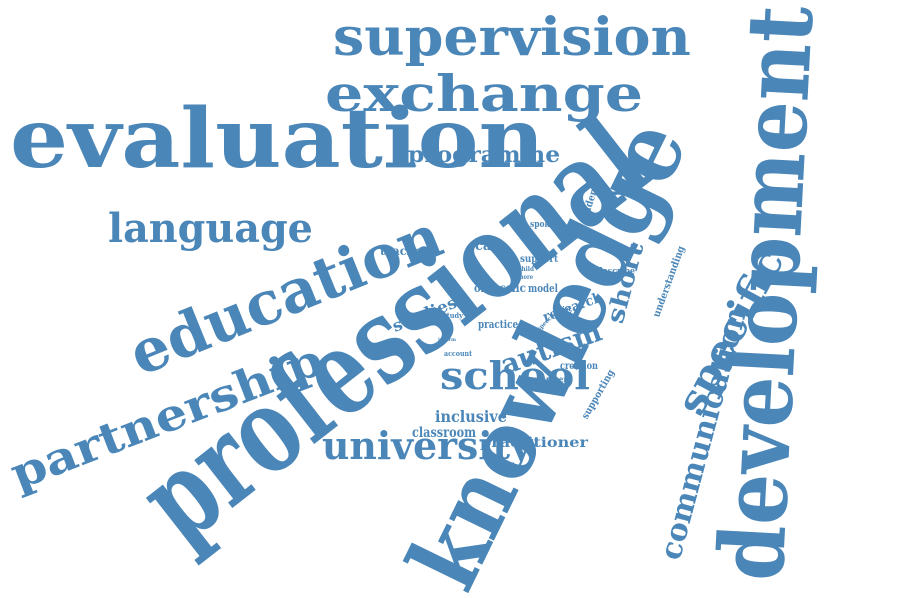 Image resolution: width=900 pixels, height=598 pixels. Describe the element at coordinates (404, 251) in the screenshot. I see `word-teacher: teacher` at that location.